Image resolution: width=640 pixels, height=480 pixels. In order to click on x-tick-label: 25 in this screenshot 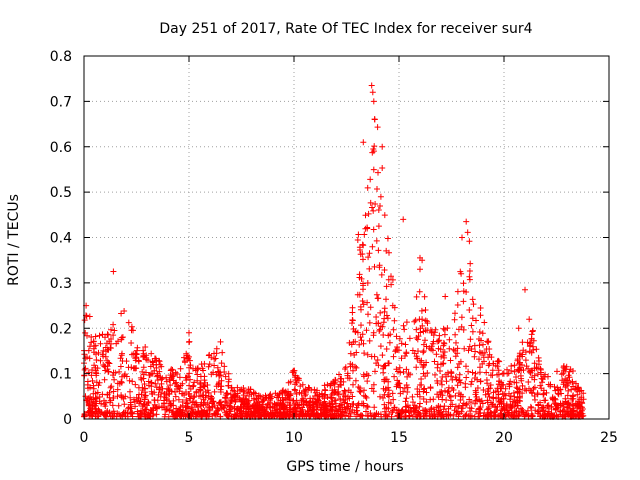, I will do `click(609, 438)`.